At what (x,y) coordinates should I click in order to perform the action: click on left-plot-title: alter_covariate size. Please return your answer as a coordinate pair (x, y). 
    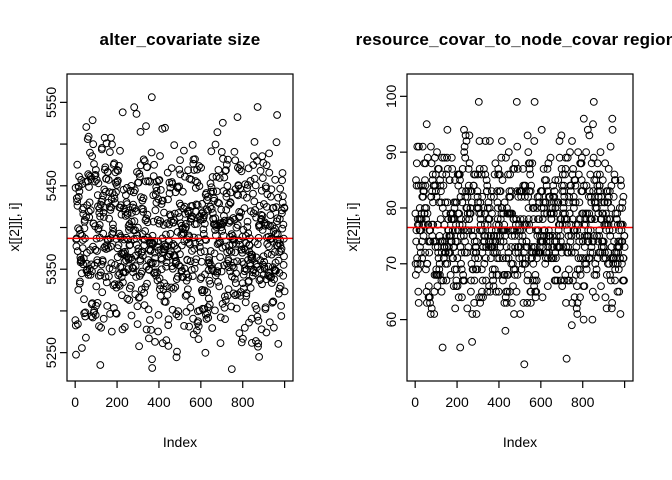
    Looking at the image, I should click on (180, 39).